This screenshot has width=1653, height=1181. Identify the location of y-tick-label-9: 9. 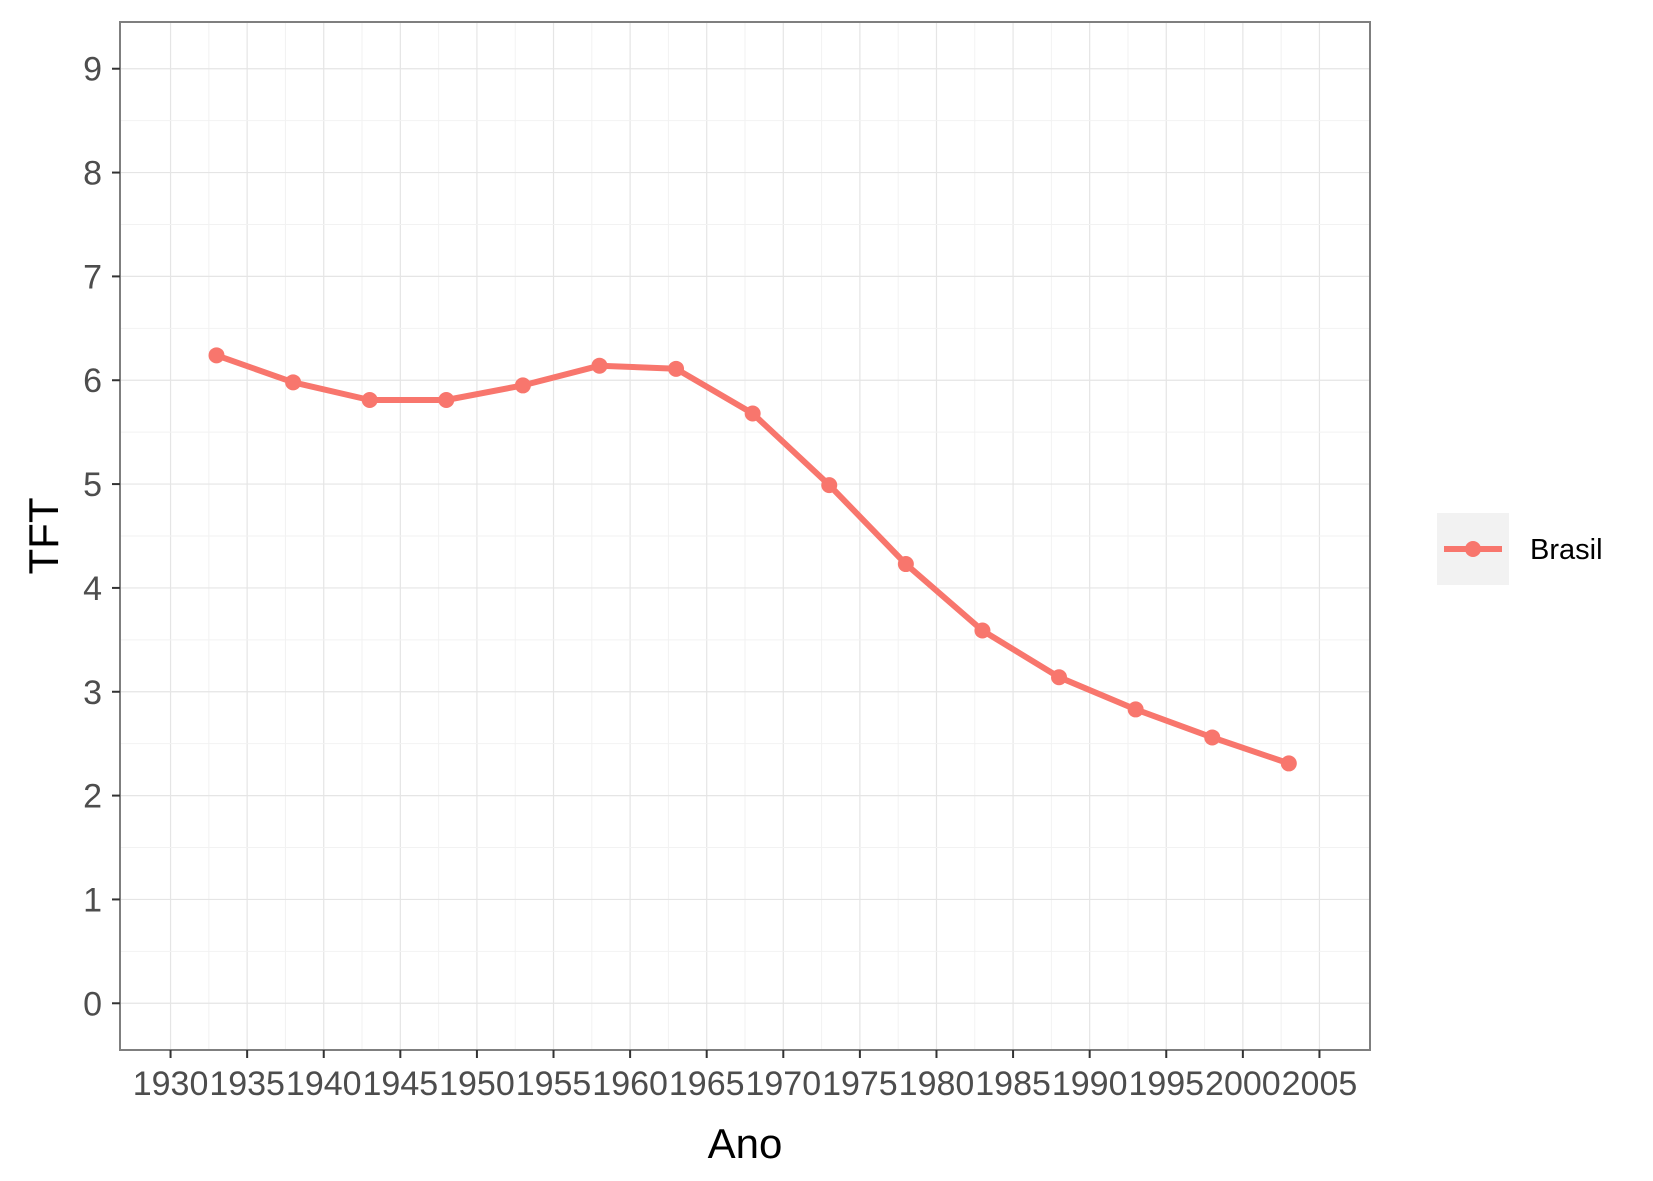
(92, 70).